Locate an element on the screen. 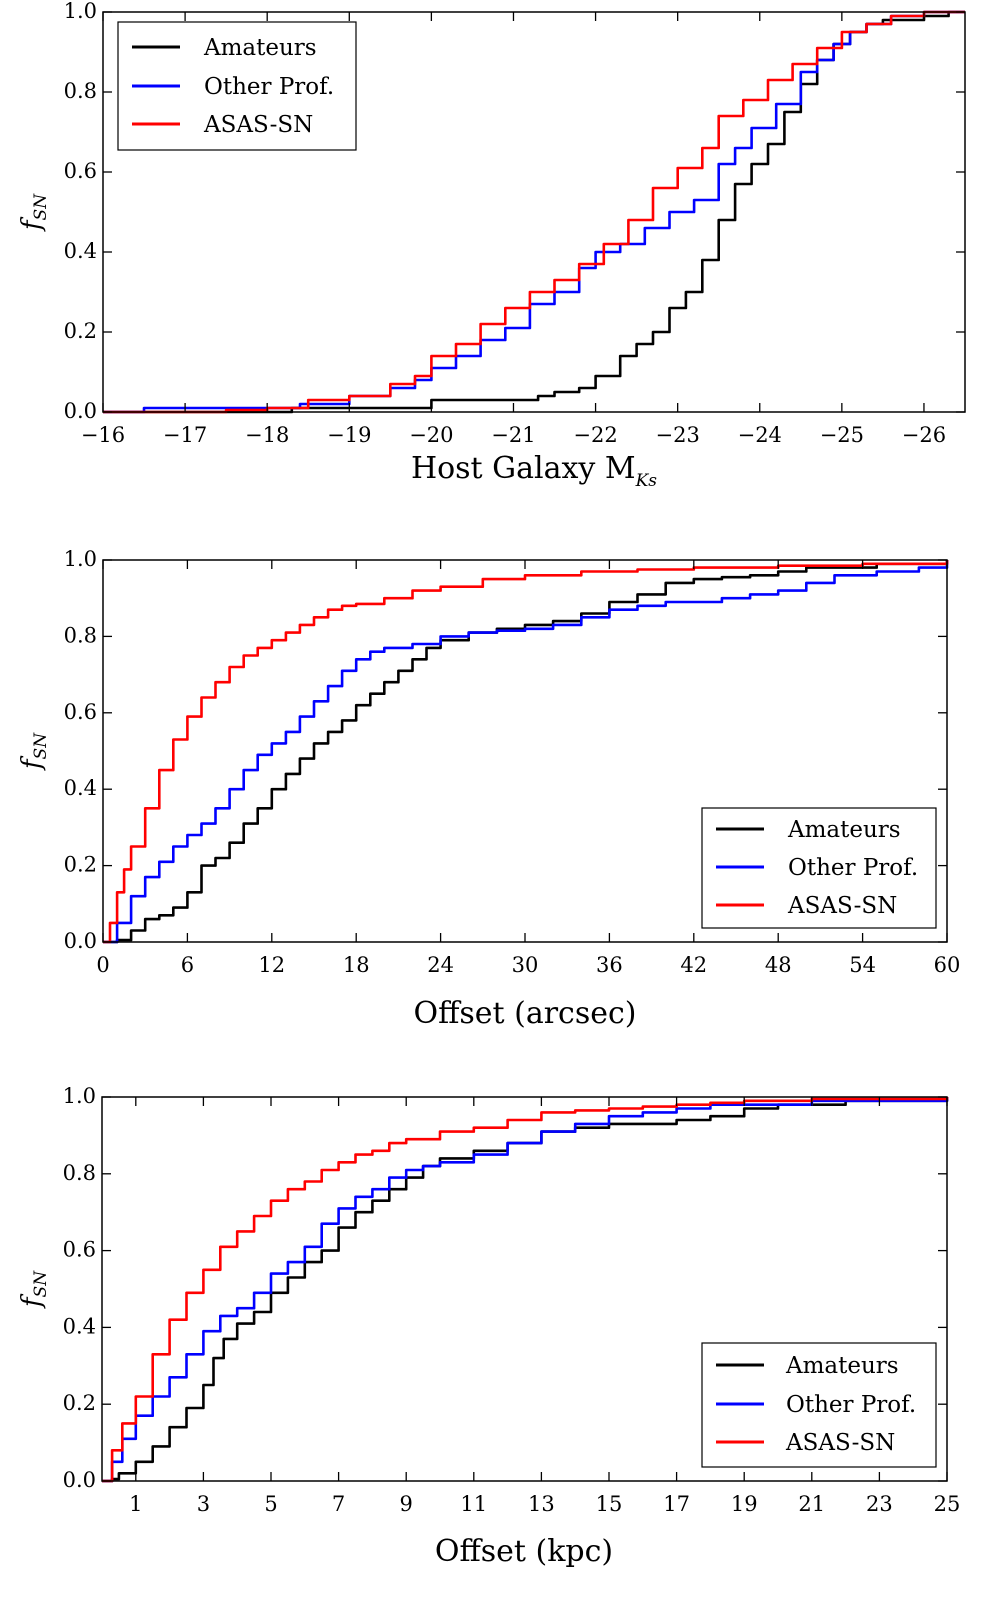 The height and width of the screenshot is (1612, 995). x-tick-label: 12 is located at coordinates (271, 965).